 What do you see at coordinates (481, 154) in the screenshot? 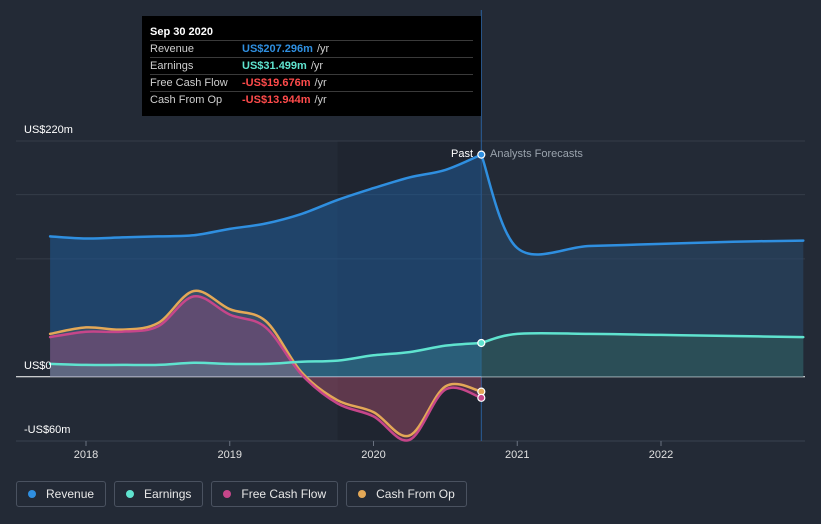
I see `revenue-hover-marker` at bounding box center [481, 154].